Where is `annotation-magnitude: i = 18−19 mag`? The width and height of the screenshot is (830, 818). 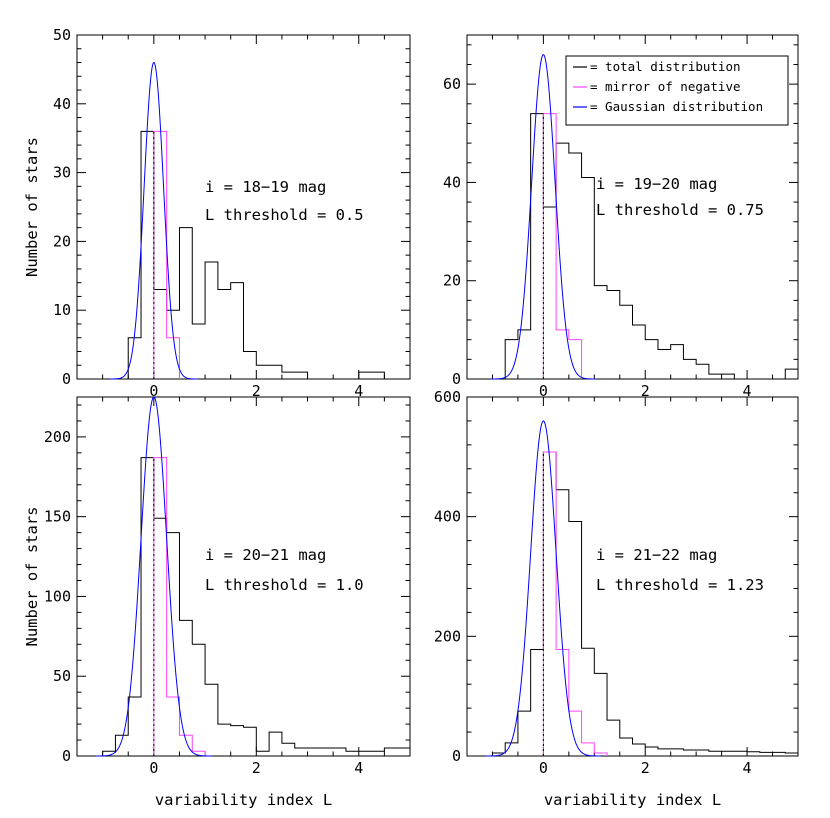
annotation-magnitude: i = 18−19 mag is located at coordinates (265, 187).